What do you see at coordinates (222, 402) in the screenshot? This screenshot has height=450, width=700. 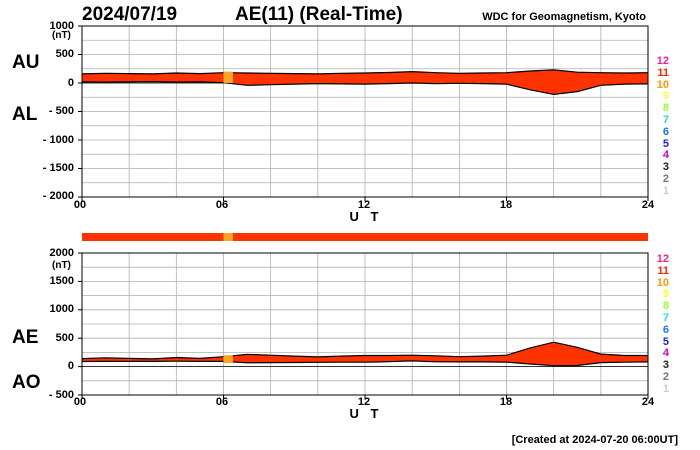 I see `bottom-xtick-label: 06` at bounding box center [222, 402].